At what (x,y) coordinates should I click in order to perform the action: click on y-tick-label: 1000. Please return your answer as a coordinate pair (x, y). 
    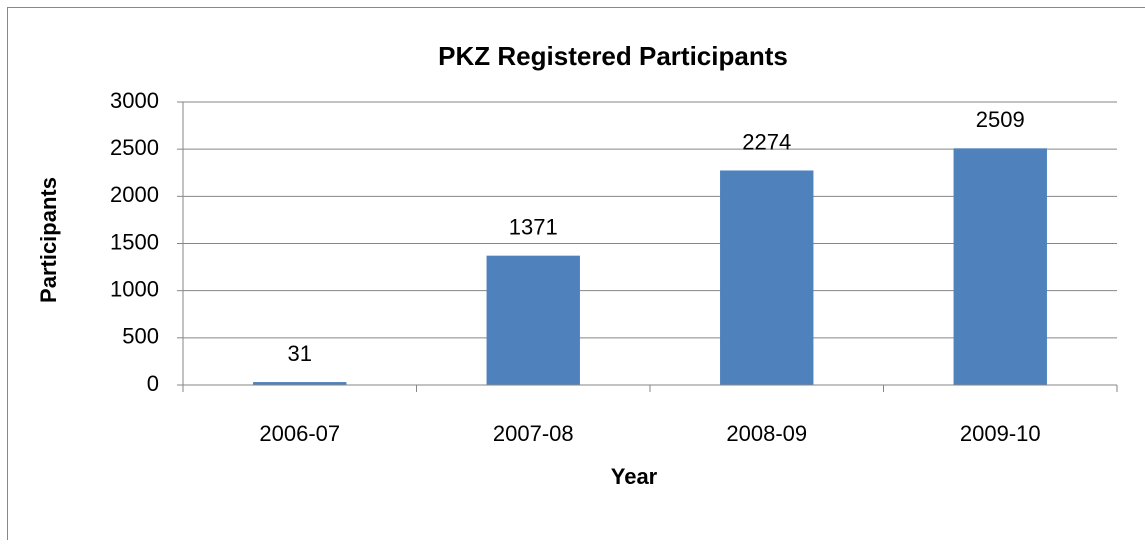
    Looking at the image, I should click on (134, 288).